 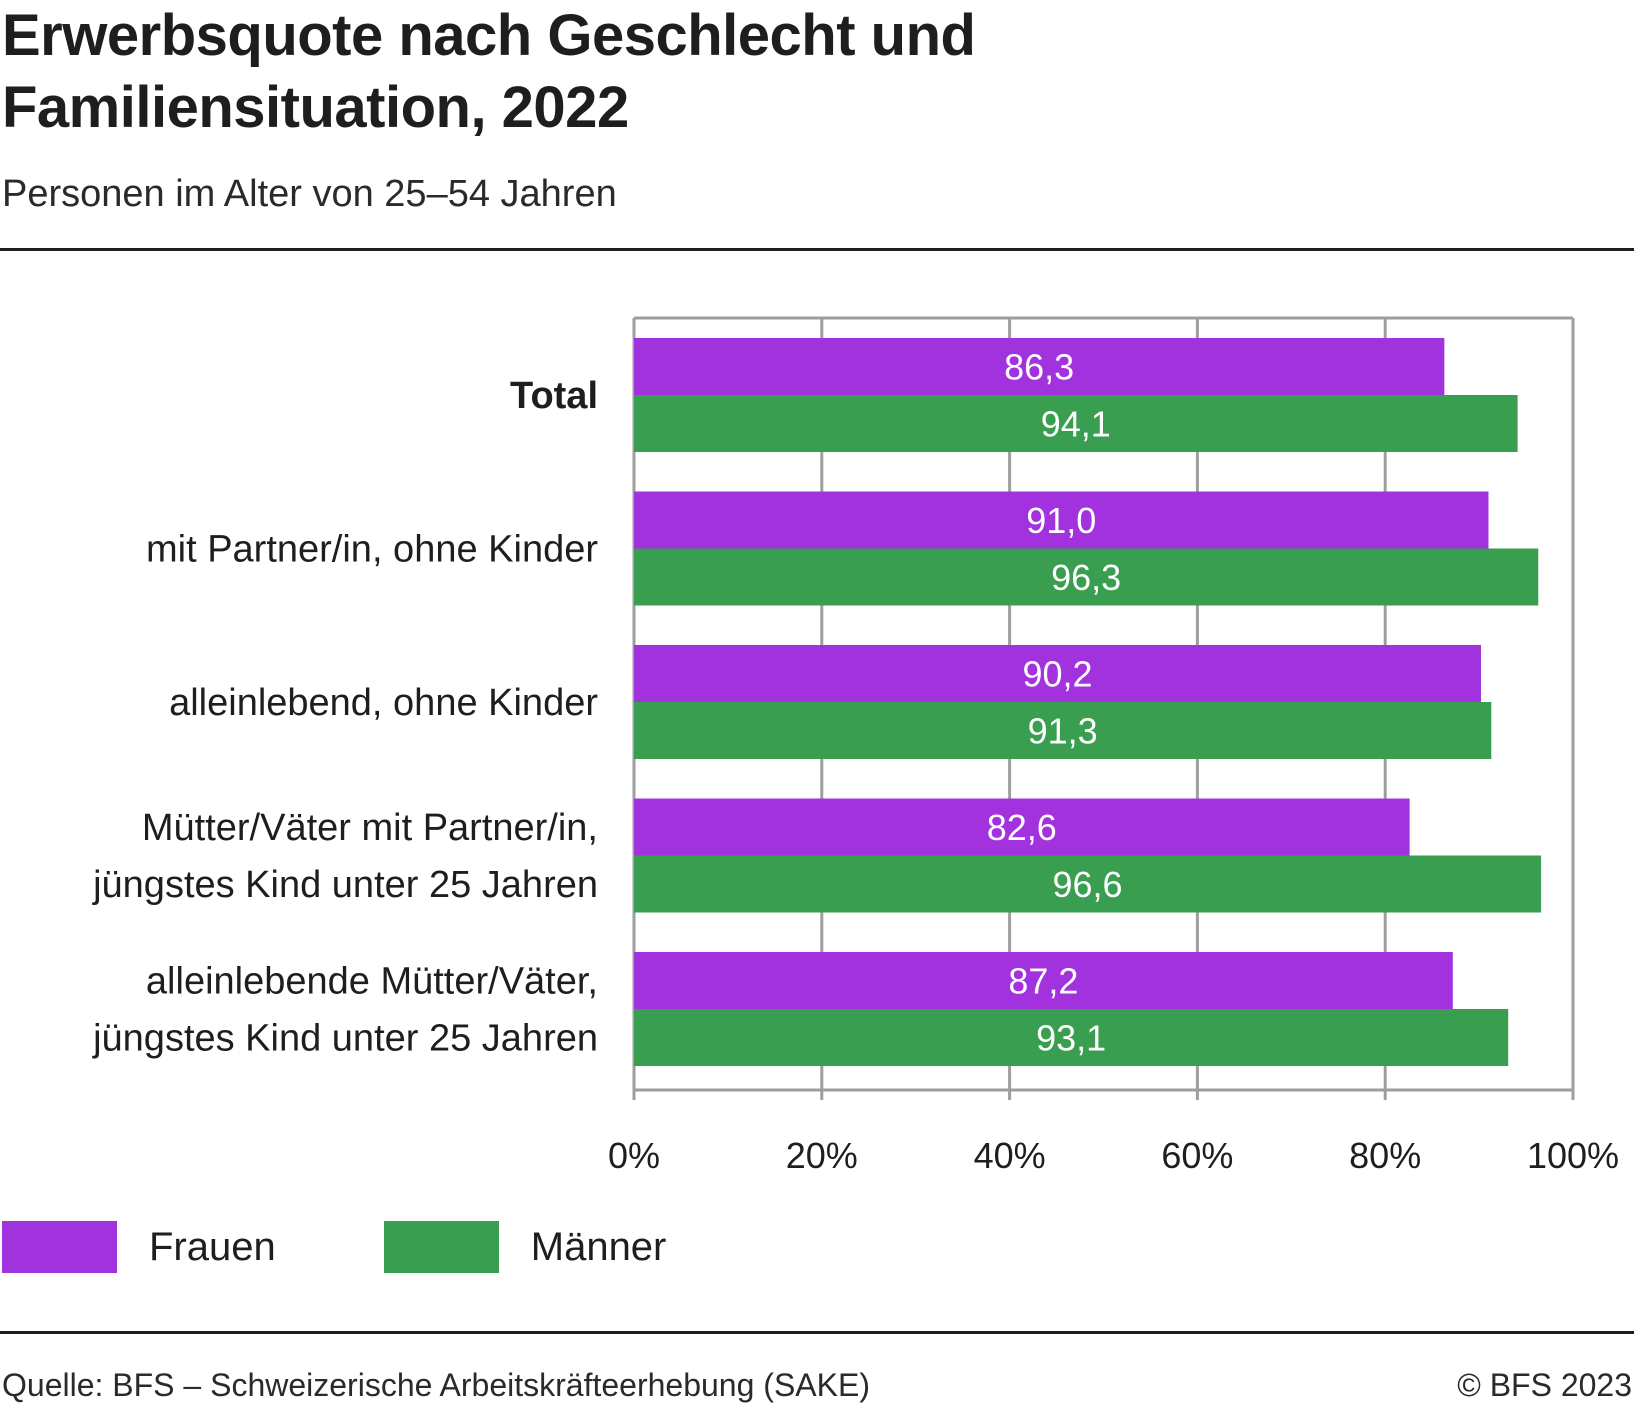 I want to click on category-label: alleinlebende Mütter/Väter,, so click(x=372, y=982).